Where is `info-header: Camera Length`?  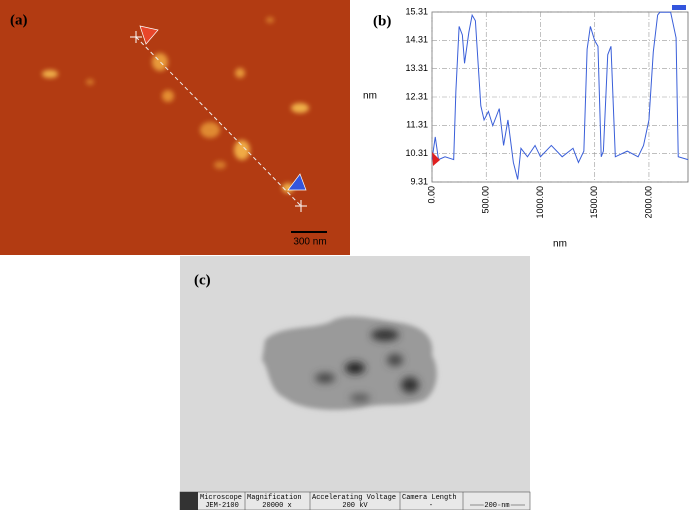
info-header: Camera Length is located at coordinates (429, 498).